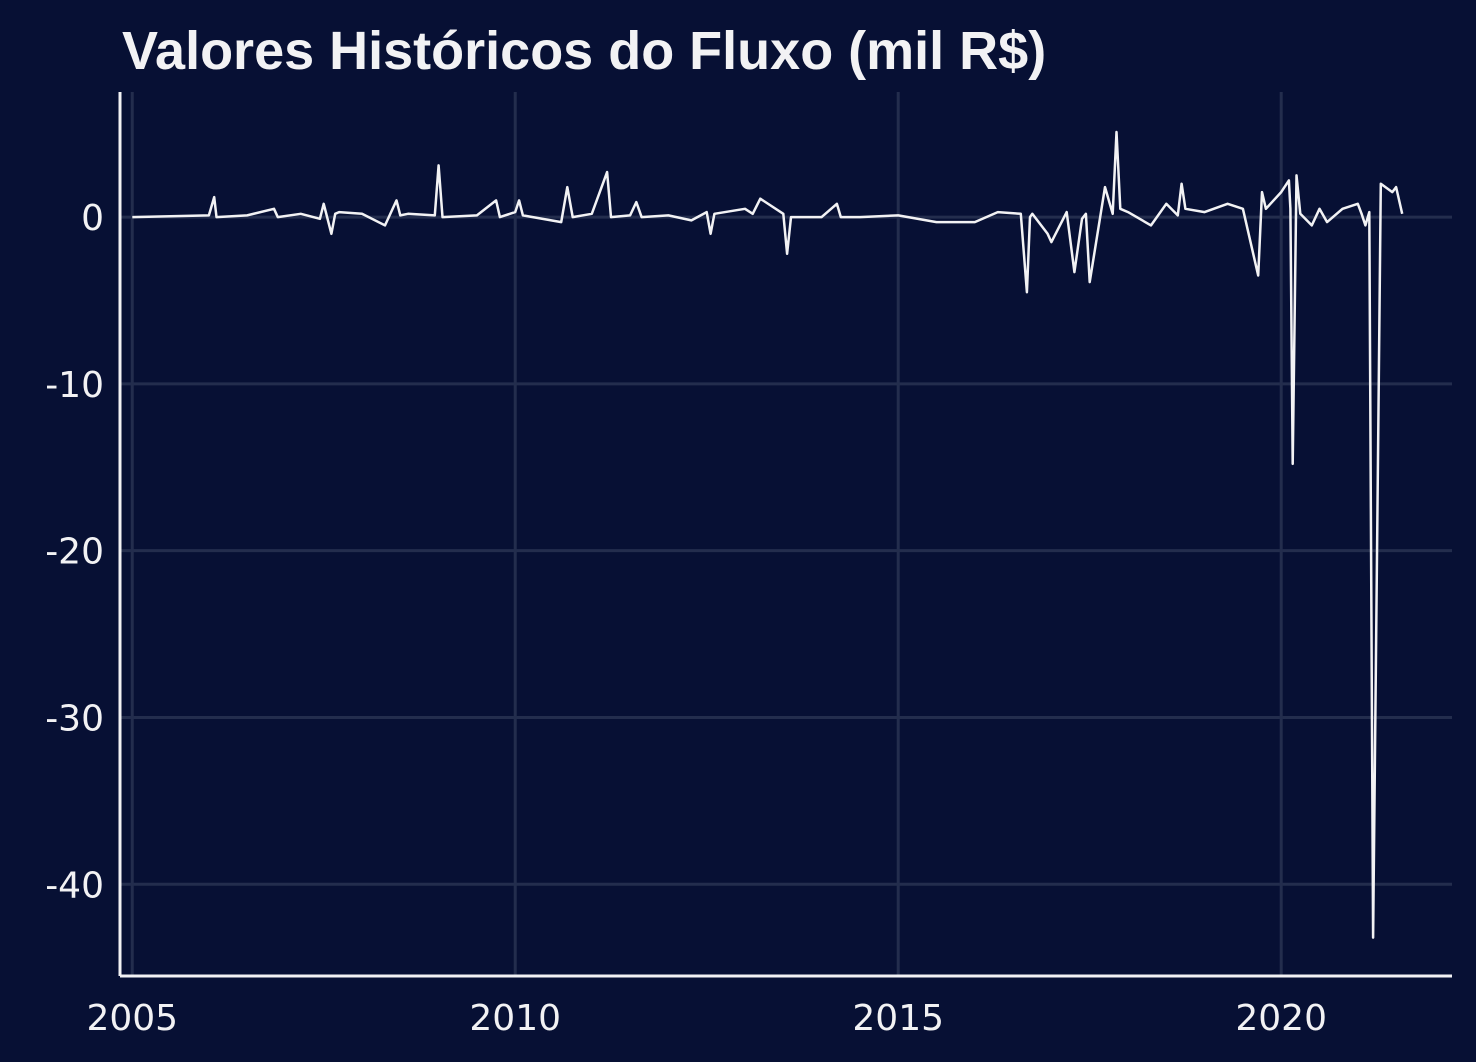  I want to click on chart-title: Valores Históricos do Fluxo (mil R$), so click(584, 51).